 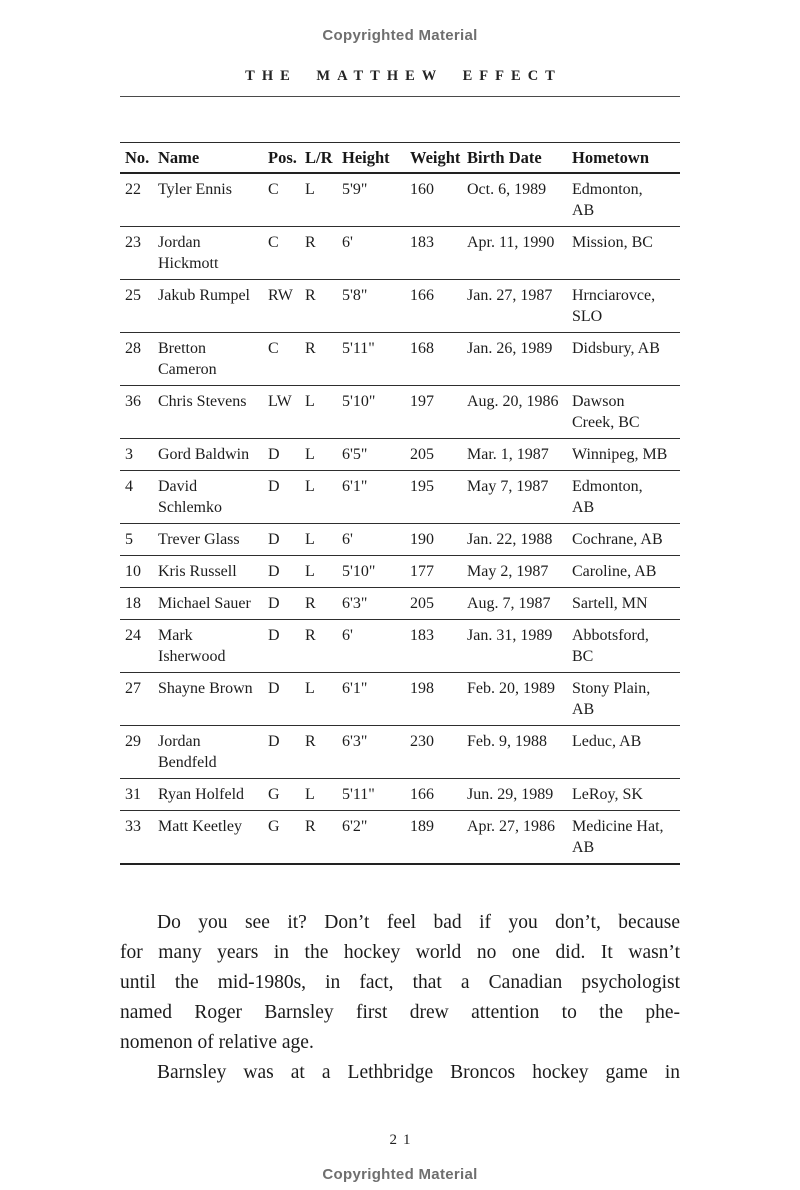 What do you see at coordinates (508, 486) in the screenshot?
I see `cell-birth-date: May 7, 1987` at bounding box center [508, 486].